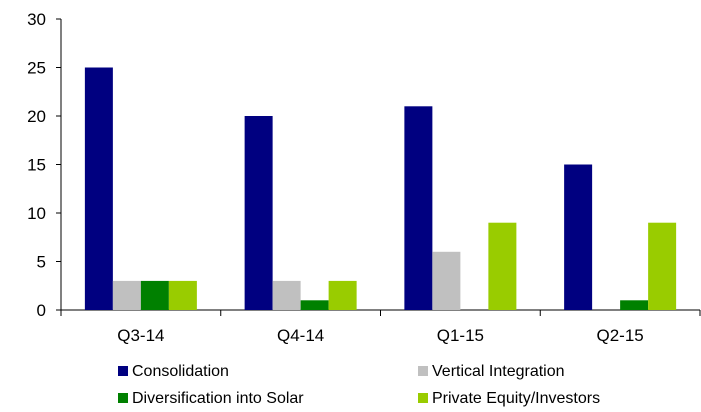 The width and height of the screenshot is (701, 412). Describe the element at coordinates (36, 213) in the screenshot. I see `y-tick-label: 10` at that location.